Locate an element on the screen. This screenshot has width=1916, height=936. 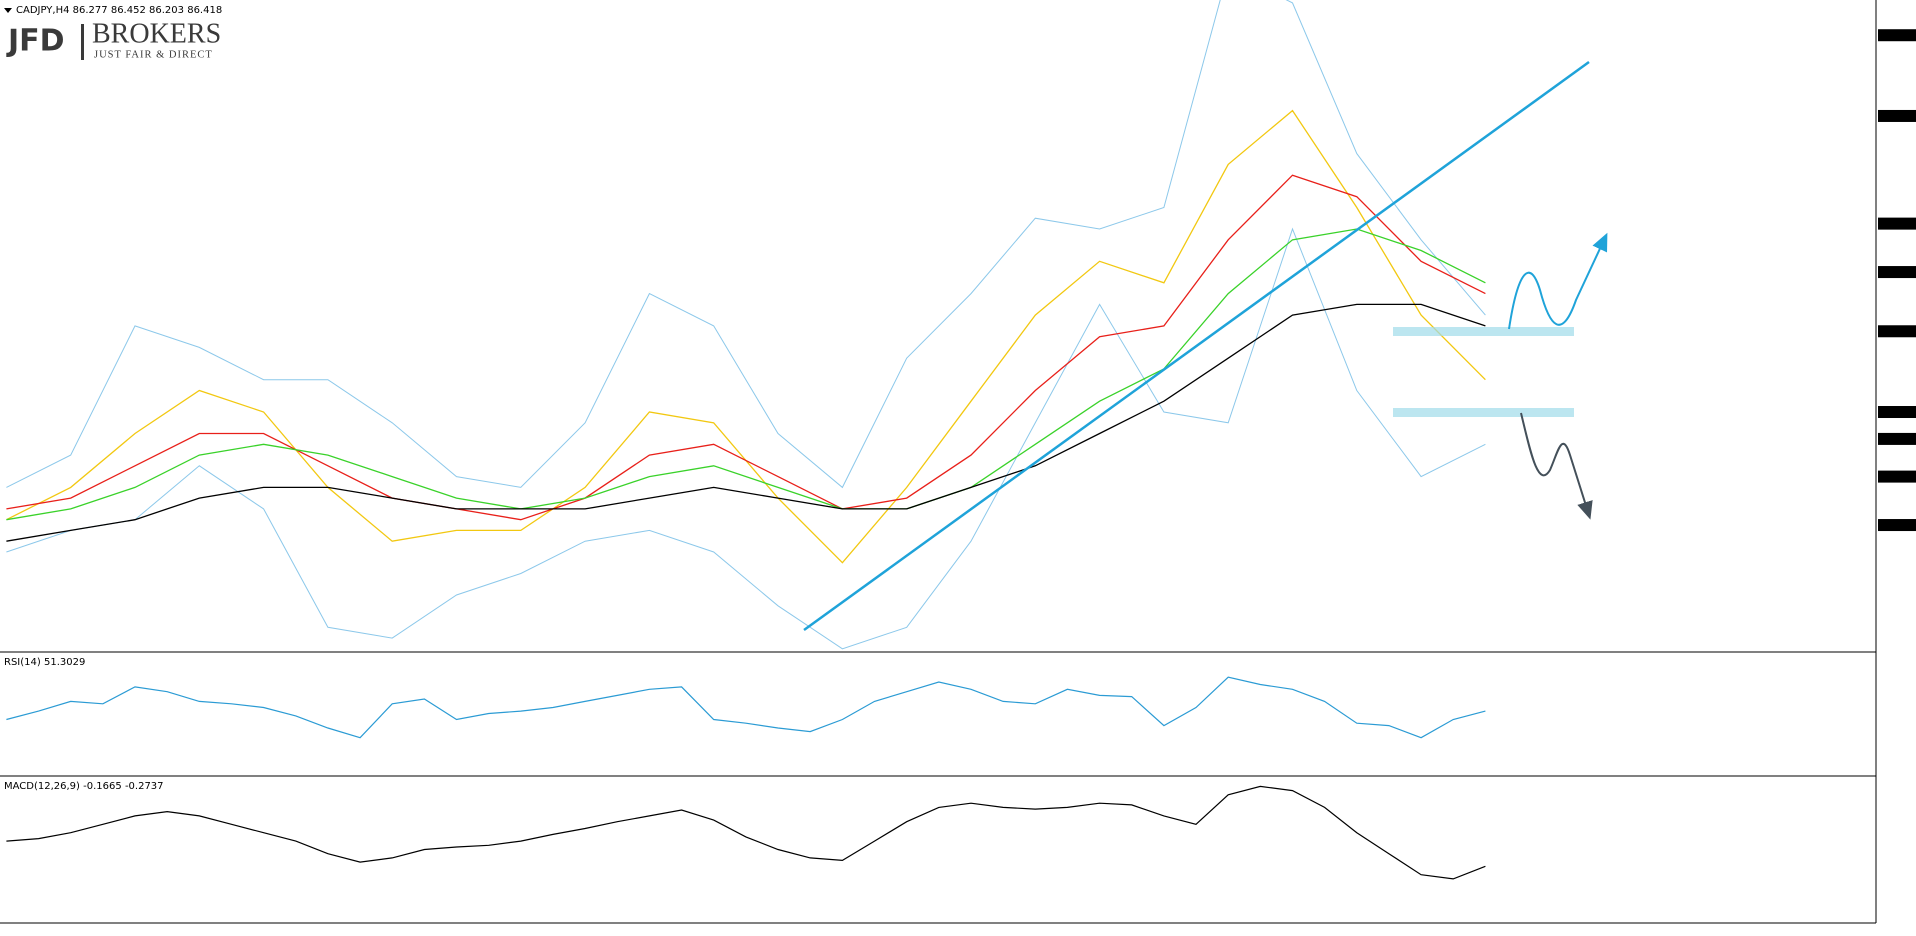
bullish-scenario-arrow is located at coordinates (1558, 281).